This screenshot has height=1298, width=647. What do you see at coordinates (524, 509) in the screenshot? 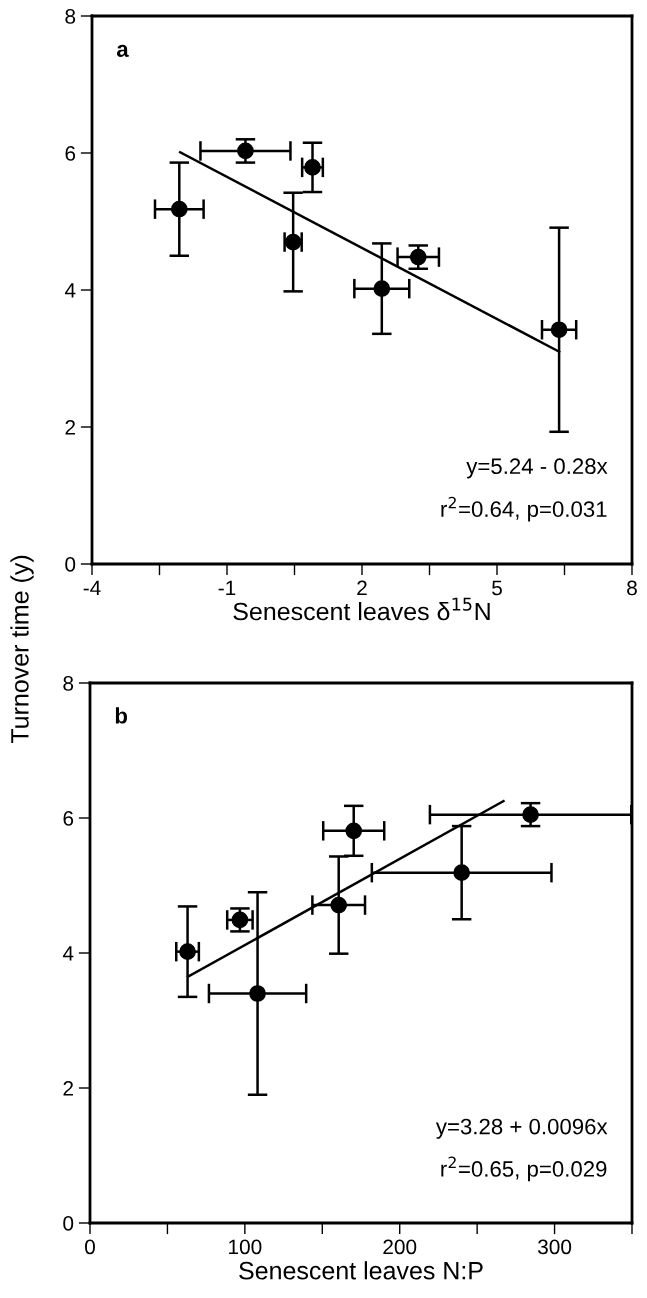
I see `annotation: r$^{2}$=0.64, p=0.031` at bounding box center [524, 509].